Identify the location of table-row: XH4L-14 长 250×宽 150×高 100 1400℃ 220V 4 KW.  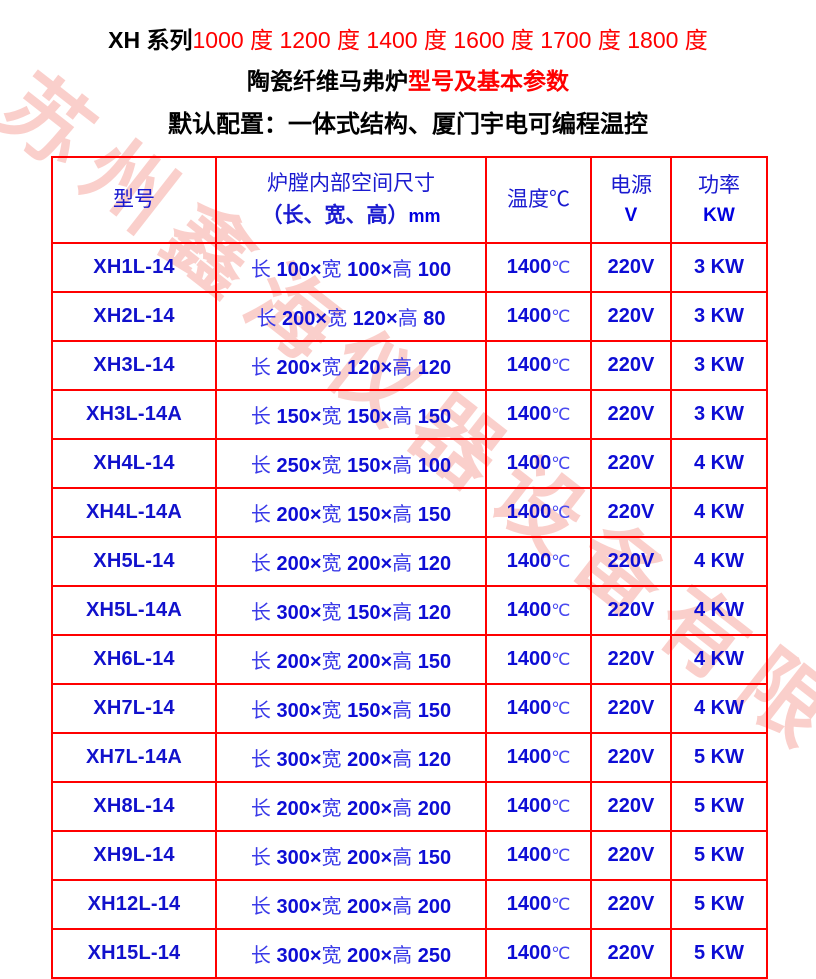
(409, 463).